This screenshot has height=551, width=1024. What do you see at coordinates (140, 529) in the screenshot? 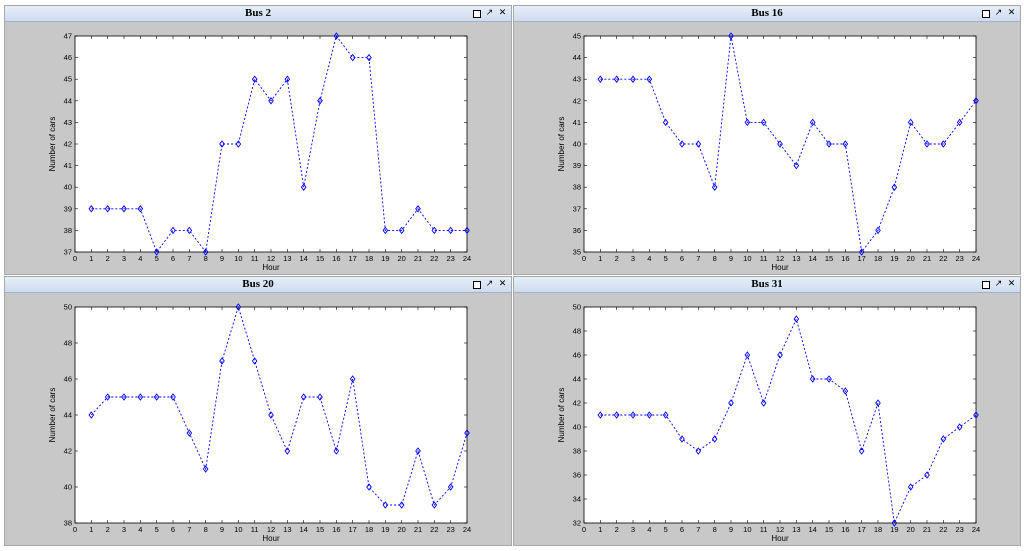
I see `x-tick-label: 4` at bounding box center [140, 529].